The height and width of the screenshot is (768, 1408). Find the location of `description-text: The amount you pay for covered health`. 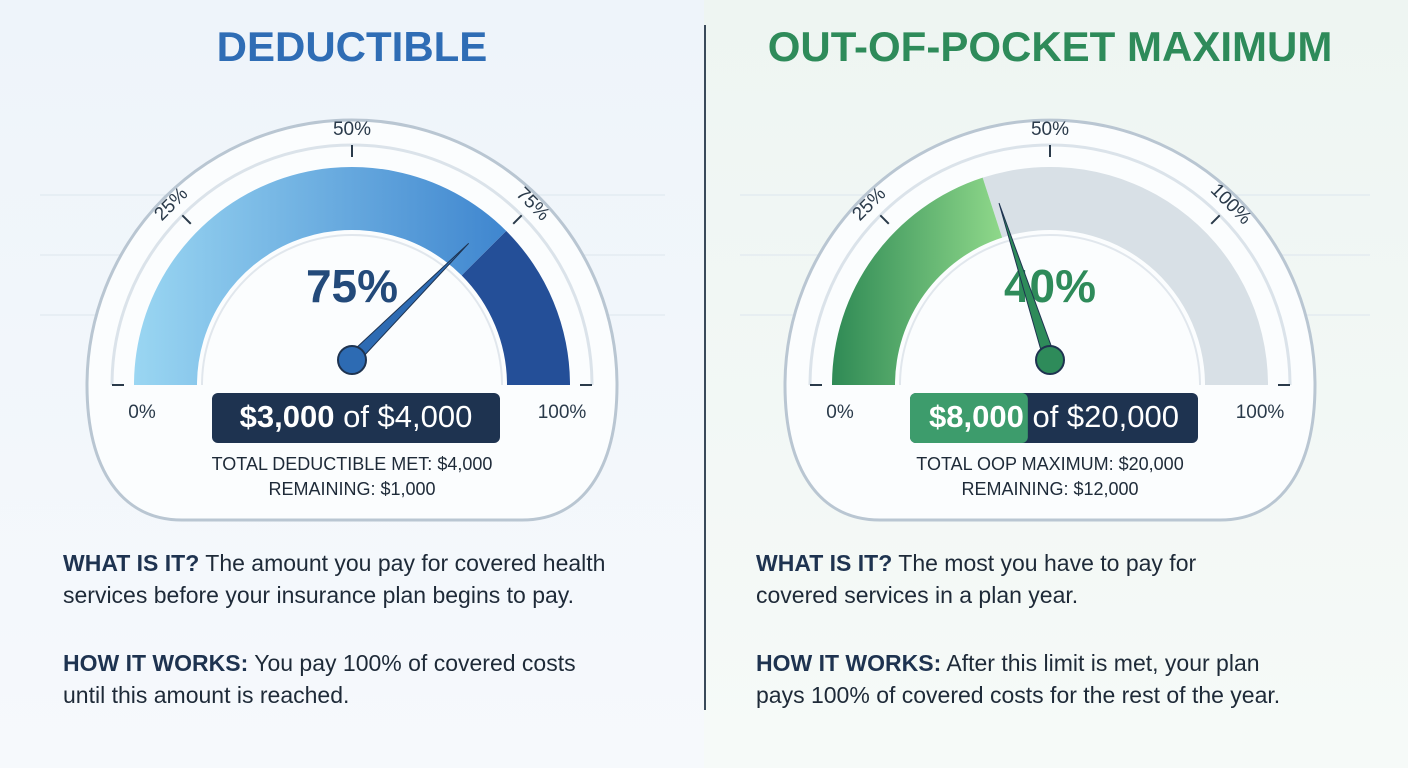

description-text: The amount you pay for covered health is located at coordinates (405, 563).